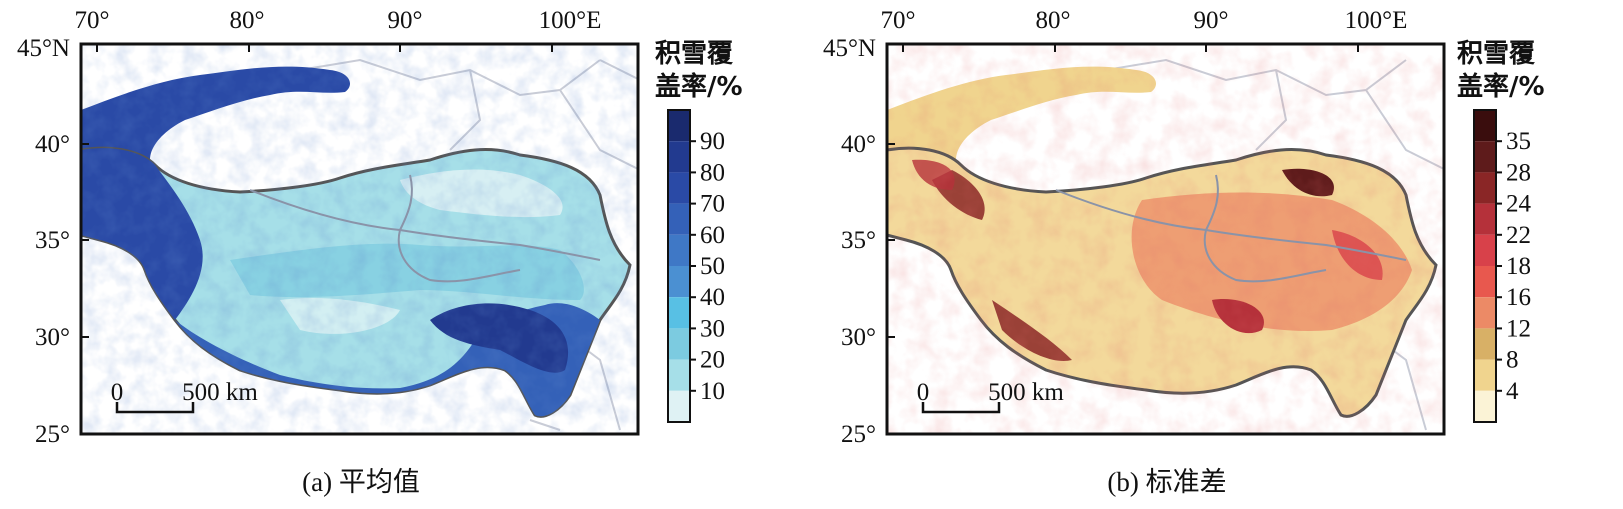 The height and width of the screenshot is (509, 1623). Describe the element at coordinates (712, 235) in the screenshot. I see `legend-tick-label: 60` at that location.